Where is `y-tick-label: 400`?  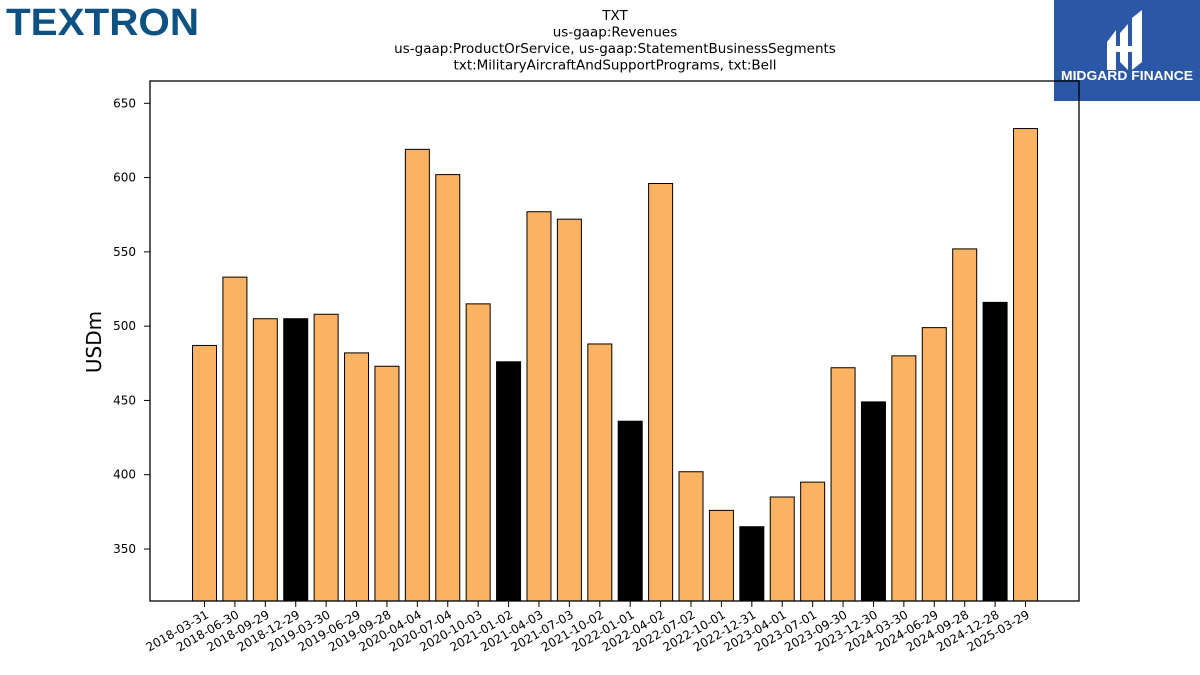
y-tick-label: 400 is located at coordinates (124, 475).